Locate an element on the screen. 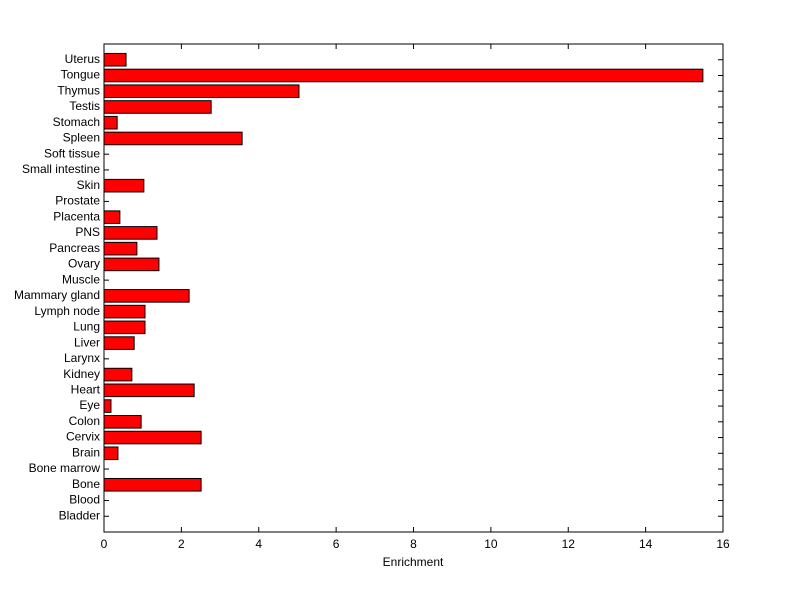 The height and width of the screenshot is (604, 800). y-tick-label: Mammary gland is located at coordinates (57, 295).